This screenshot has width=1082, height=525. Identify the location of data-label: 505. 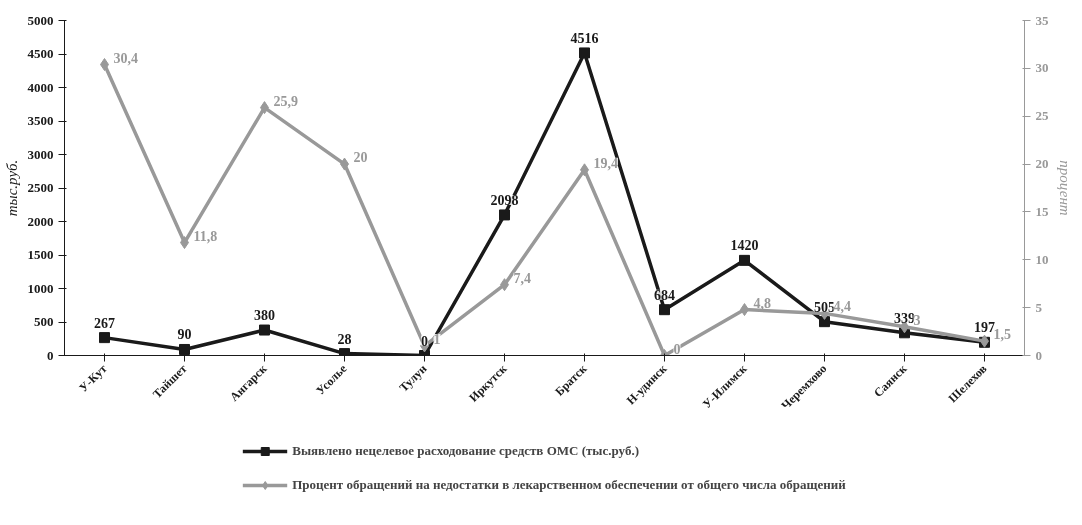
(824, 307).